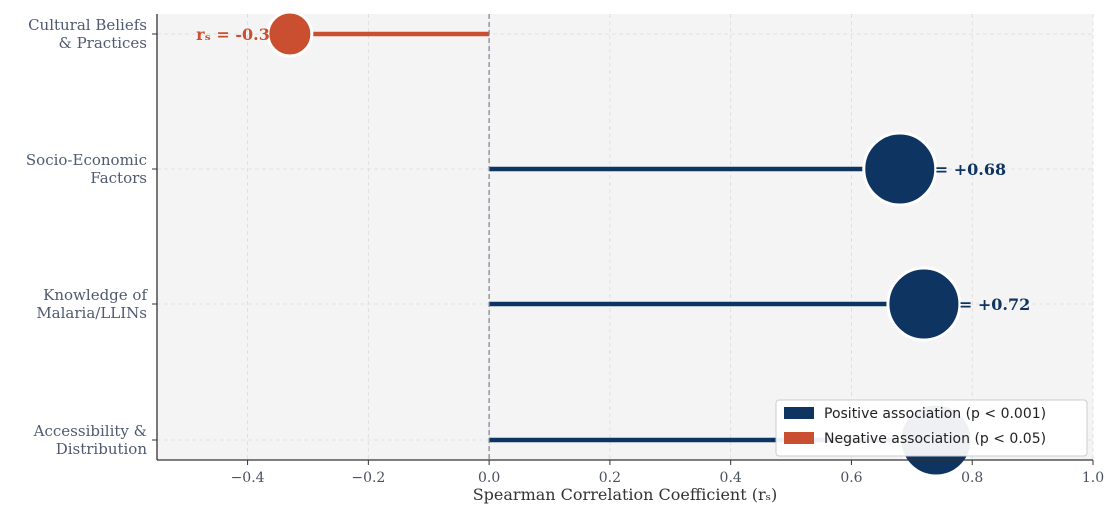  I want to click on x-tick-label: 0.0, so click(489, 478).